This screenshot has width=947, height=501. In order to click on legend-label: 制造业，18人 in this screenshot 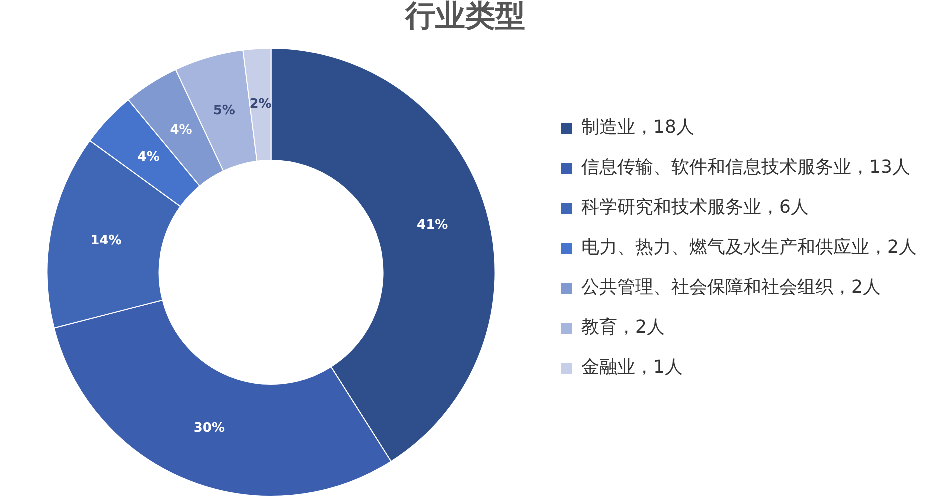, I will do `click(638, 127)`.